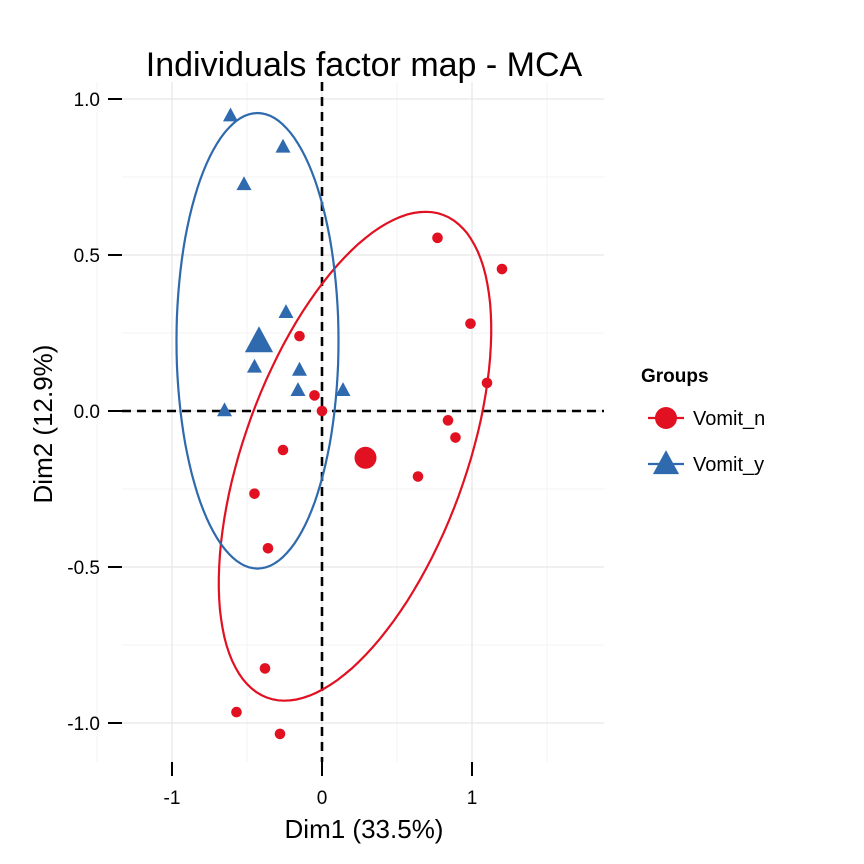 The height and width of the screenshot is (864, 864). Describe the element at coordinates (472, 798) in the screenshot. I see `x-tick-label: 1` at that location.